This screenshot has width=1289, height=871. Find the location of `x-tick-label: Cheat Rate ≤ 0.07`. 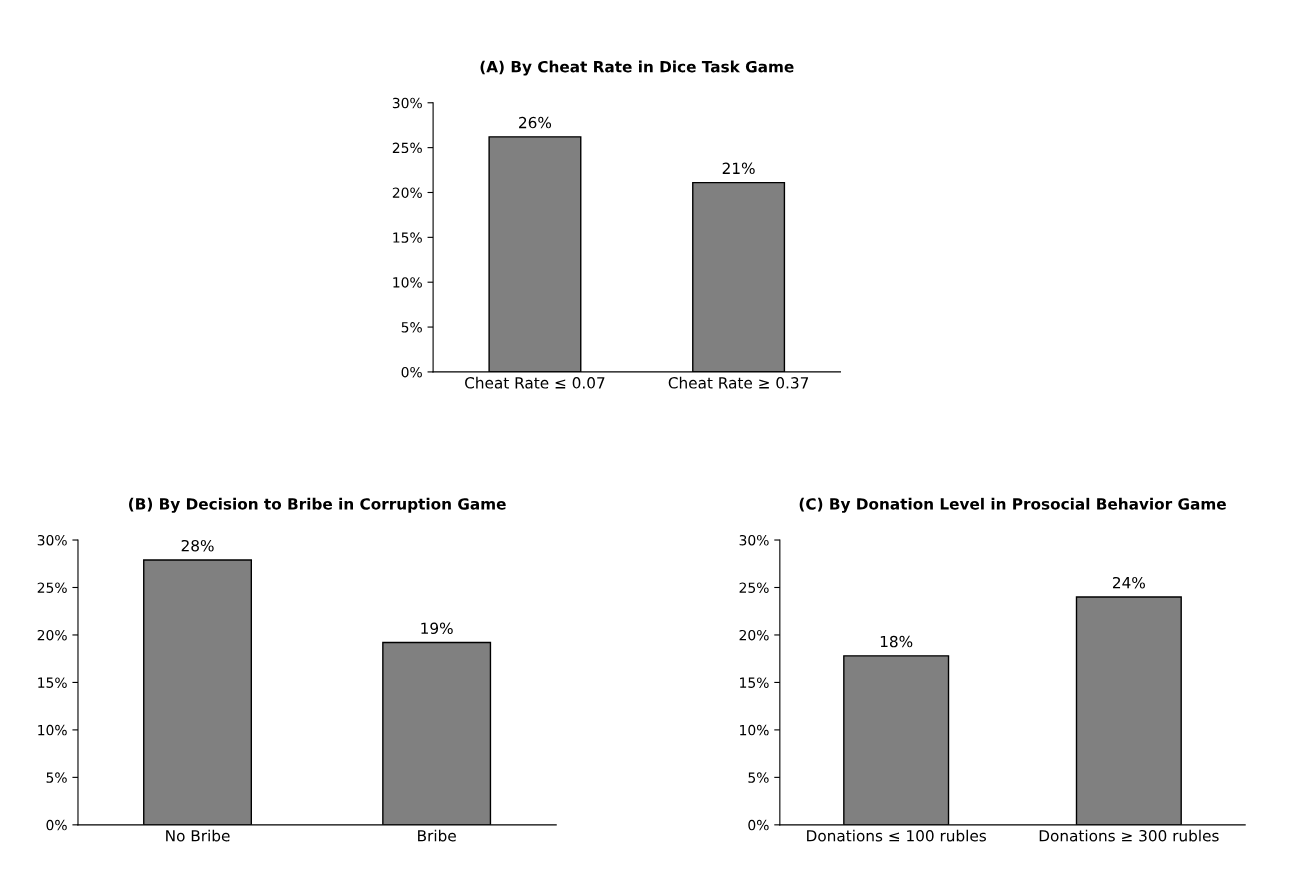

x-tick-label: Cheat Rate ≤ 0.07 is located at coordinates (535, 382).